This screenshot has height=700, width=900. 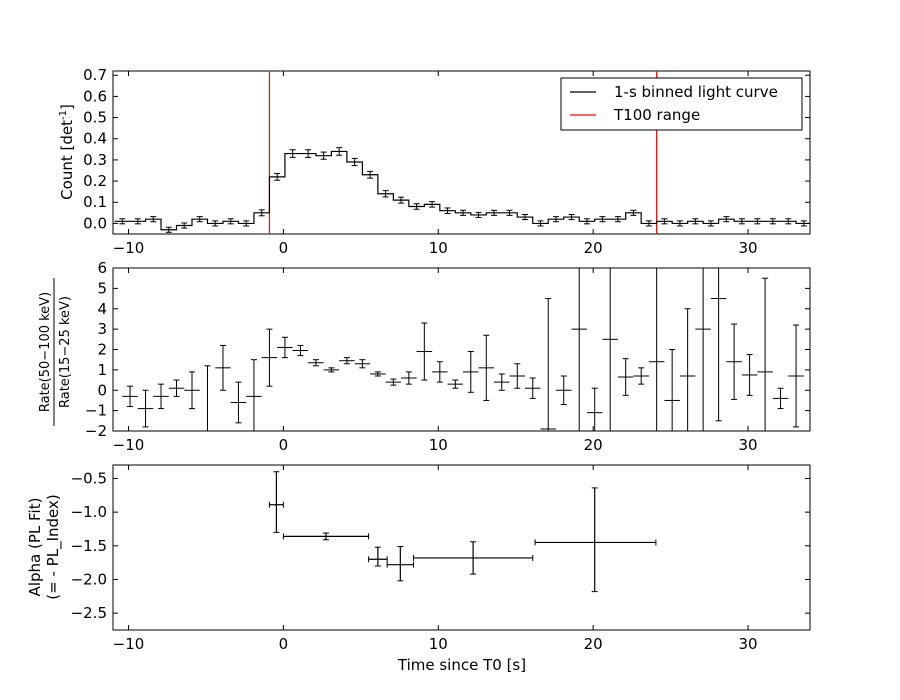 I want to click on y-tick-label: 0.7, so click(x=95, y=75).